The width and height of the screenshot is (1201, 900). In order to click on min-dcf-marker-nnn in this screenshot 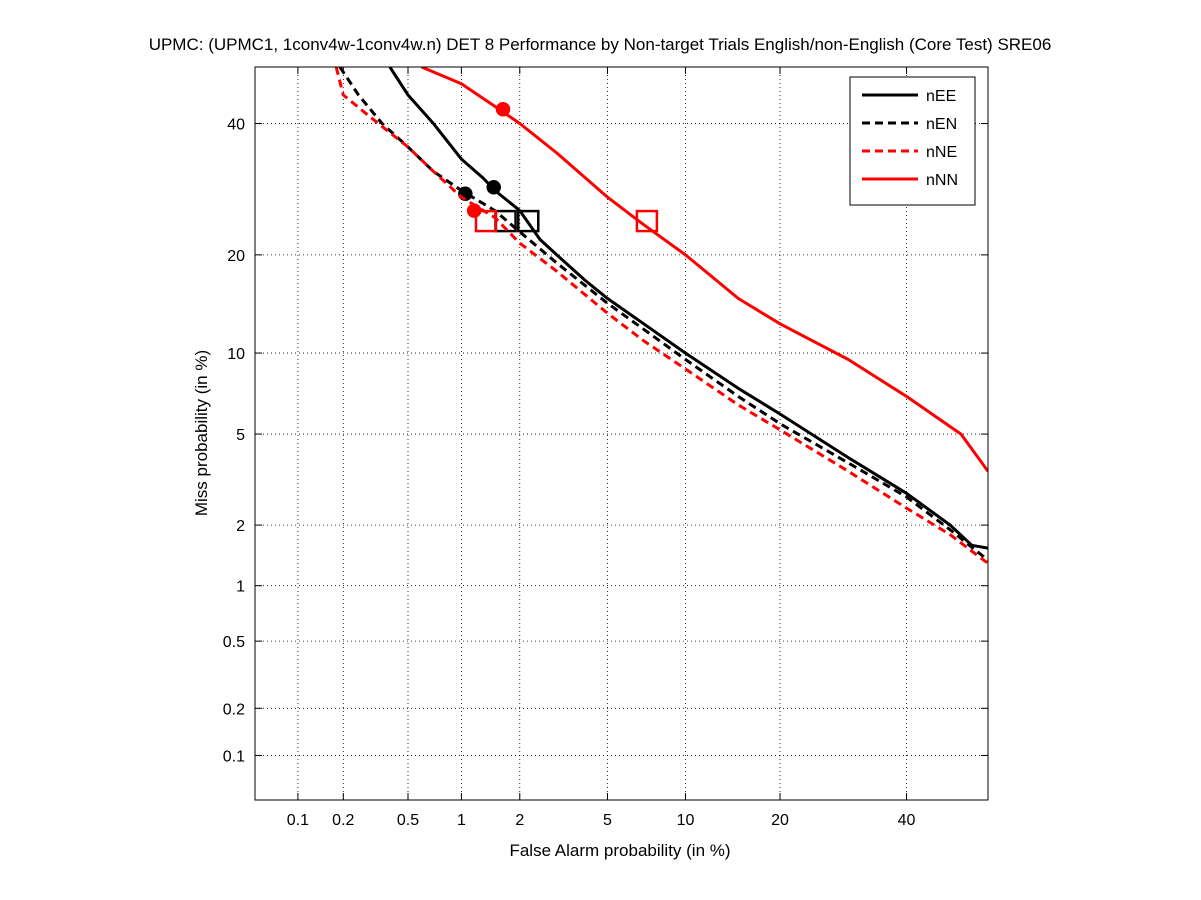, I will do `click(503, 109)`.